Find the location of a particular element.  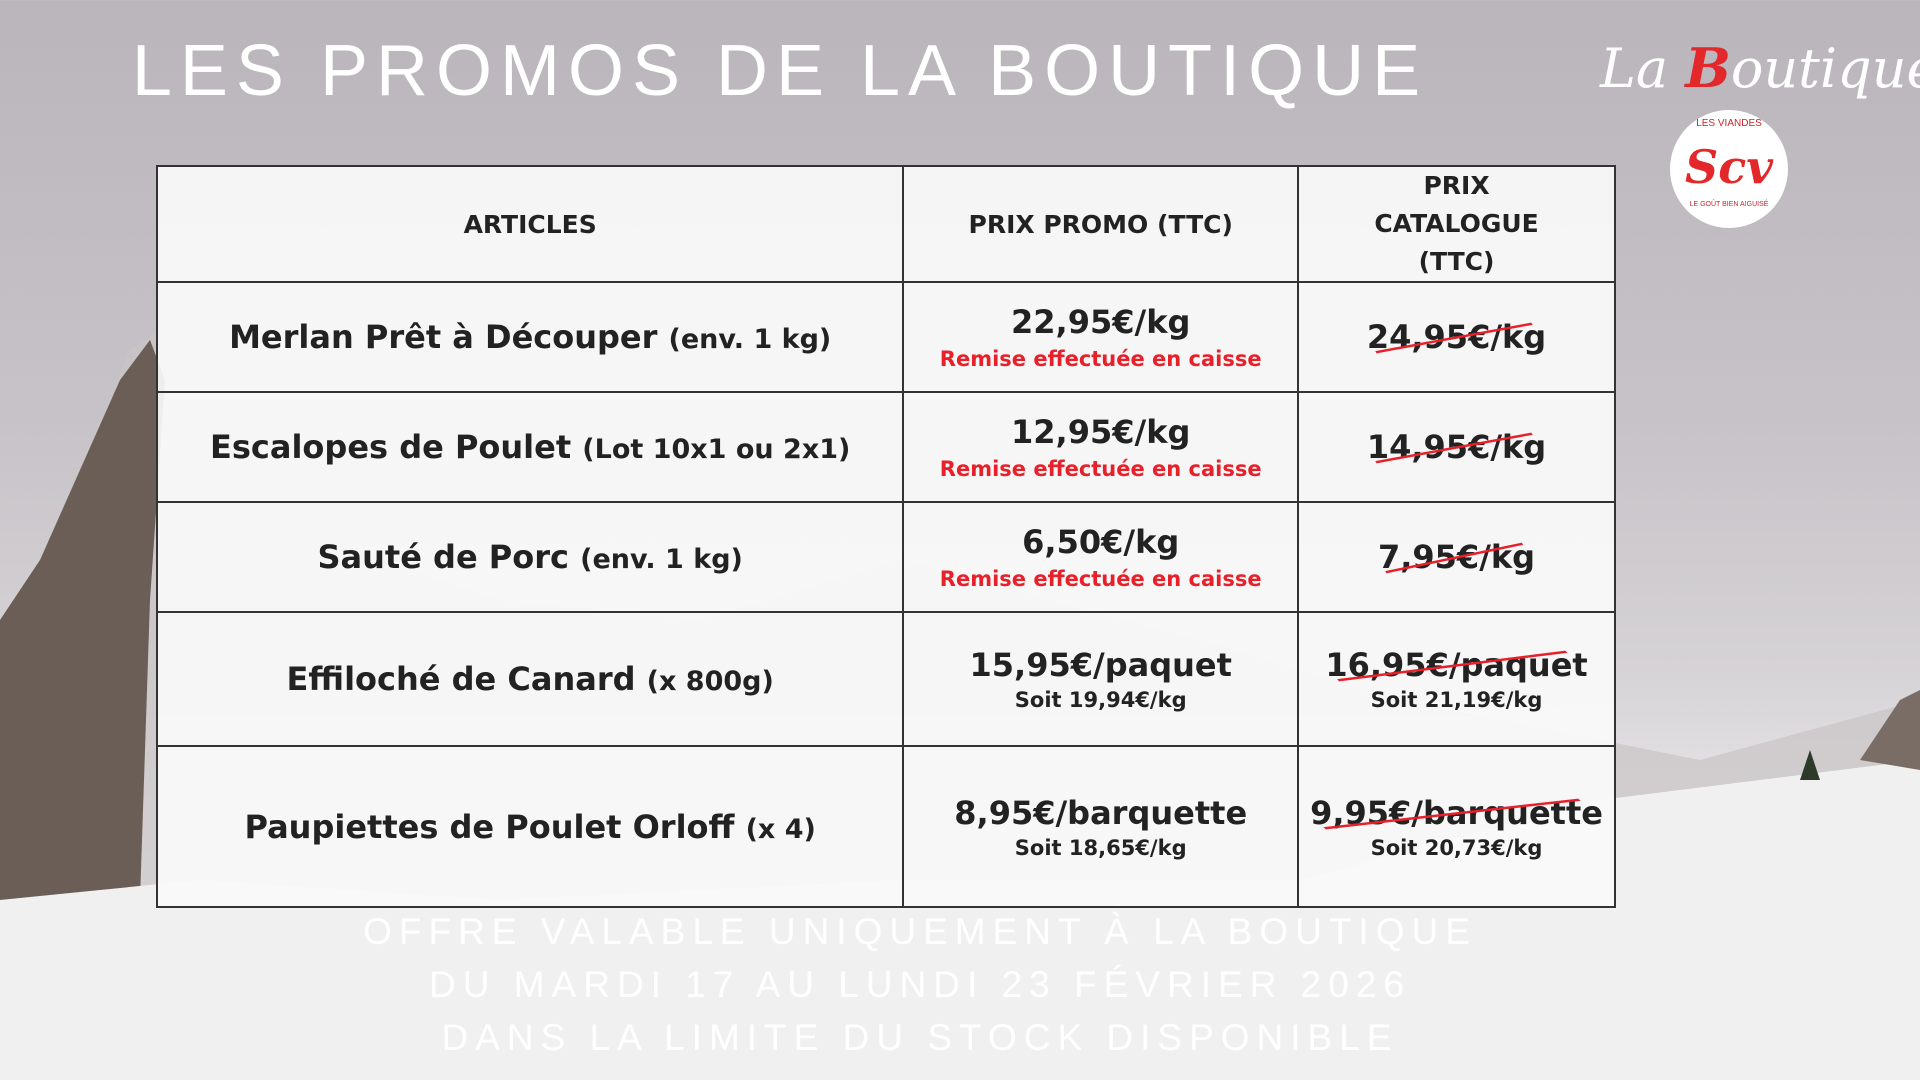

promo-price-cell: 22,95€/kg Remise effectuée en caisse is located at coordinates (1101, 337).